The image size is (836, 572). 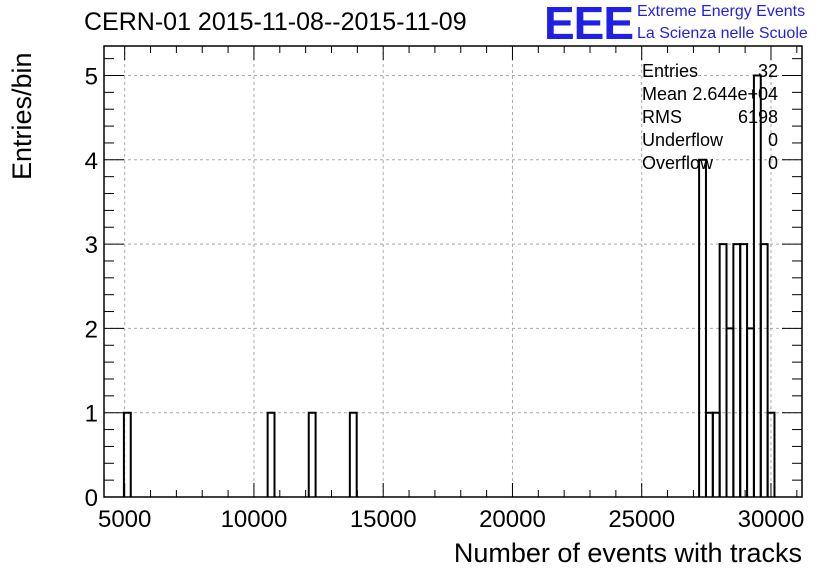 What do you see at coordinates (91, 161) in the screenshot?
I see `y-tick-label: 4` at bounding box center [91, 161].